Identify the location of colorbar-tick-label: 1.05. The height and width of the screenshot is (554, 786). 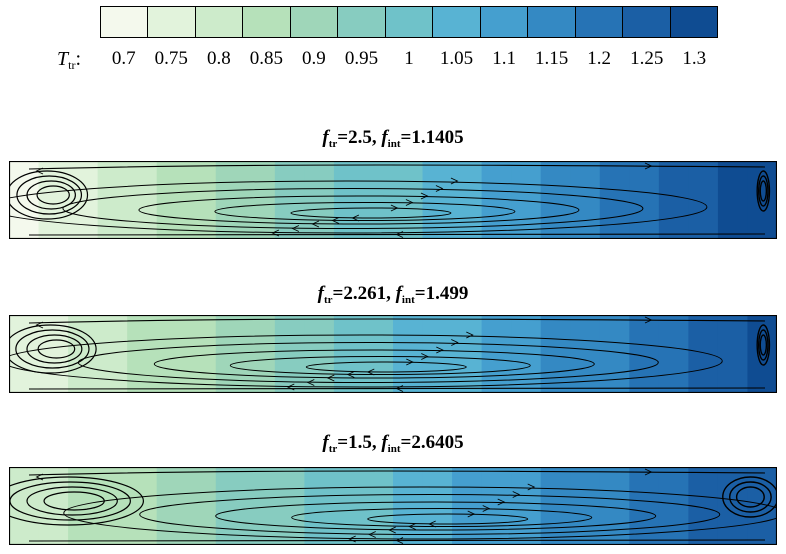
(456, 58).